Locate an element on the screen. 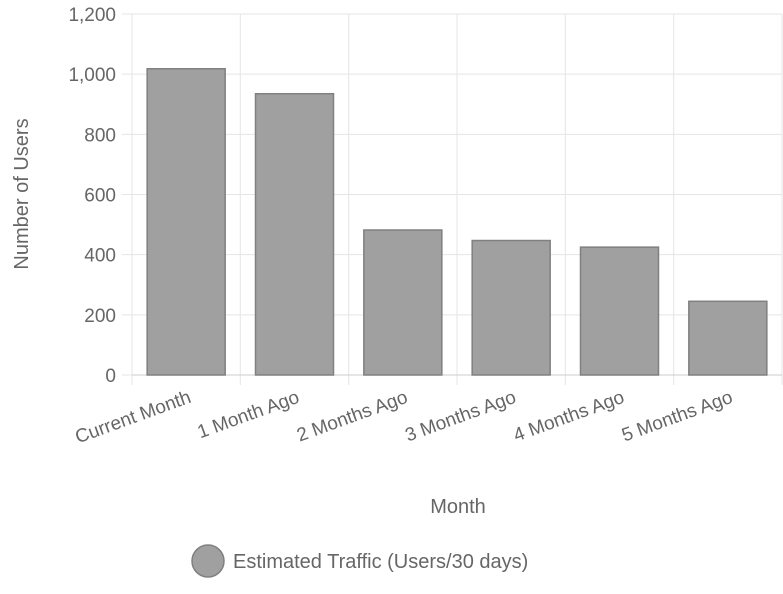  x-tick-label: Current Month is located at coordinates (133, 417).